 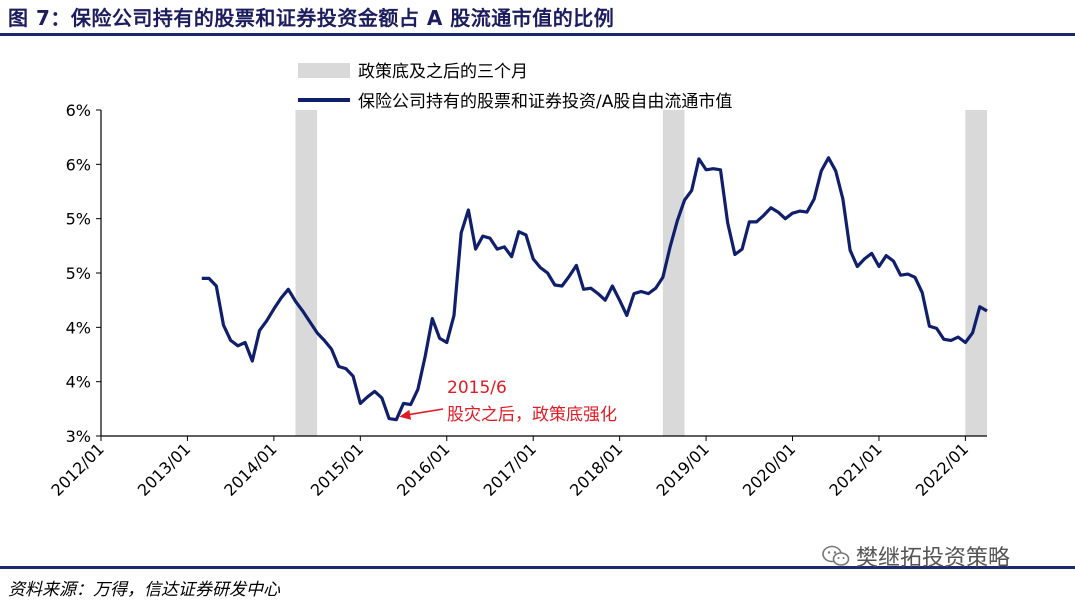 I want to click on annotation-arrow-shaft, so click(x=426, y=412).